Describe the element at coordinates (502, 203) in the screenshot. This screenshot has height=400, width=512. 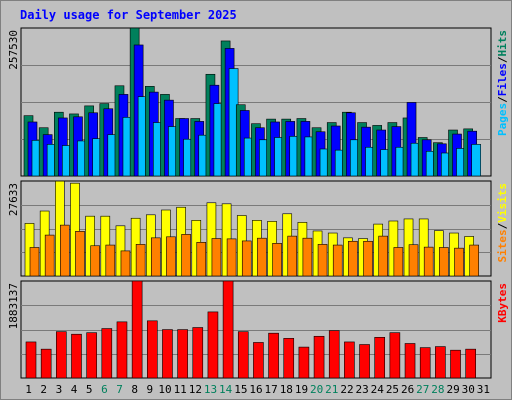
I see `legend-visits: Visits` at that location.